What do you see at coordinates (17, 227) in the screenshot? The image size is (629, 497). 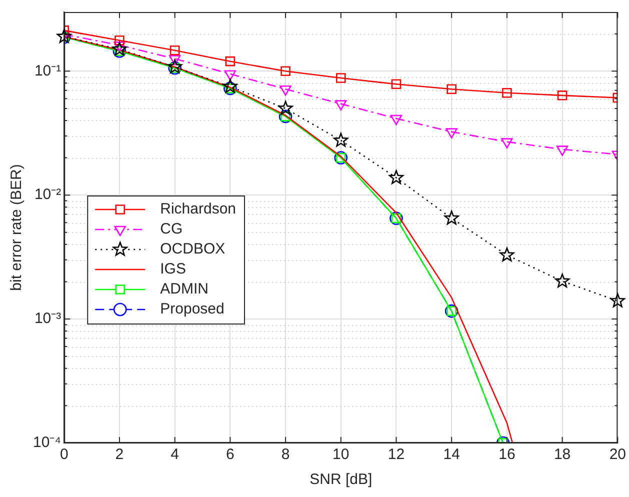 I see `y-axis-title: bit error rate (BER)` at bounding box center [17, 227].